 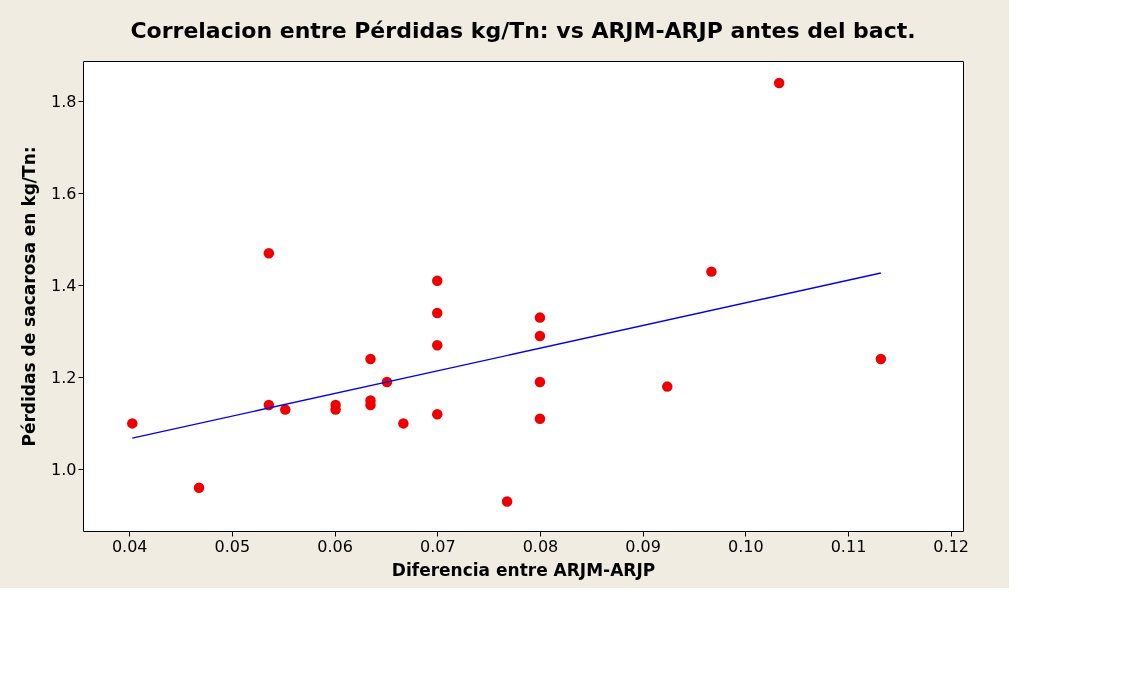 What do you see at coordinates (64, 101) in the screenshot?
I see `y-tick-label: 1.8` at bounding box center [64, 101].